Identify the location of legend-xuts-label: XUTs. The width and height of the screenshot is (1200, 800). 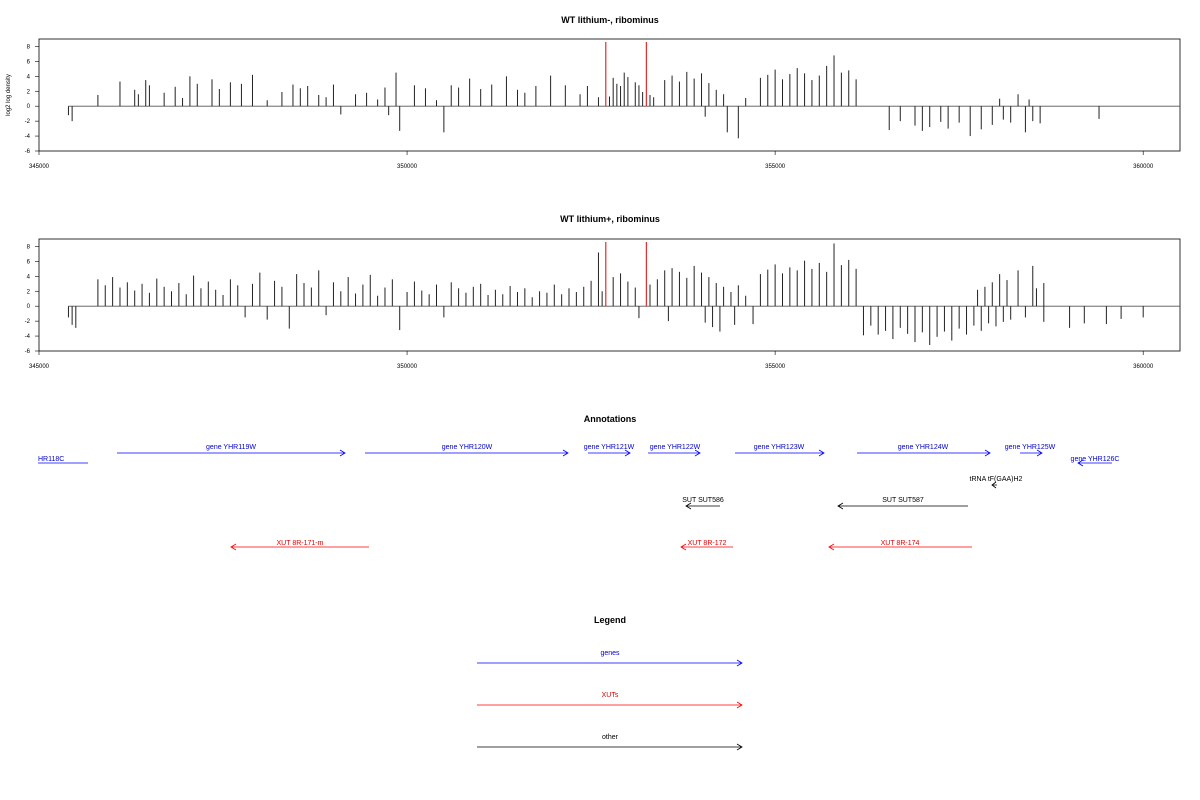
(610, 695).